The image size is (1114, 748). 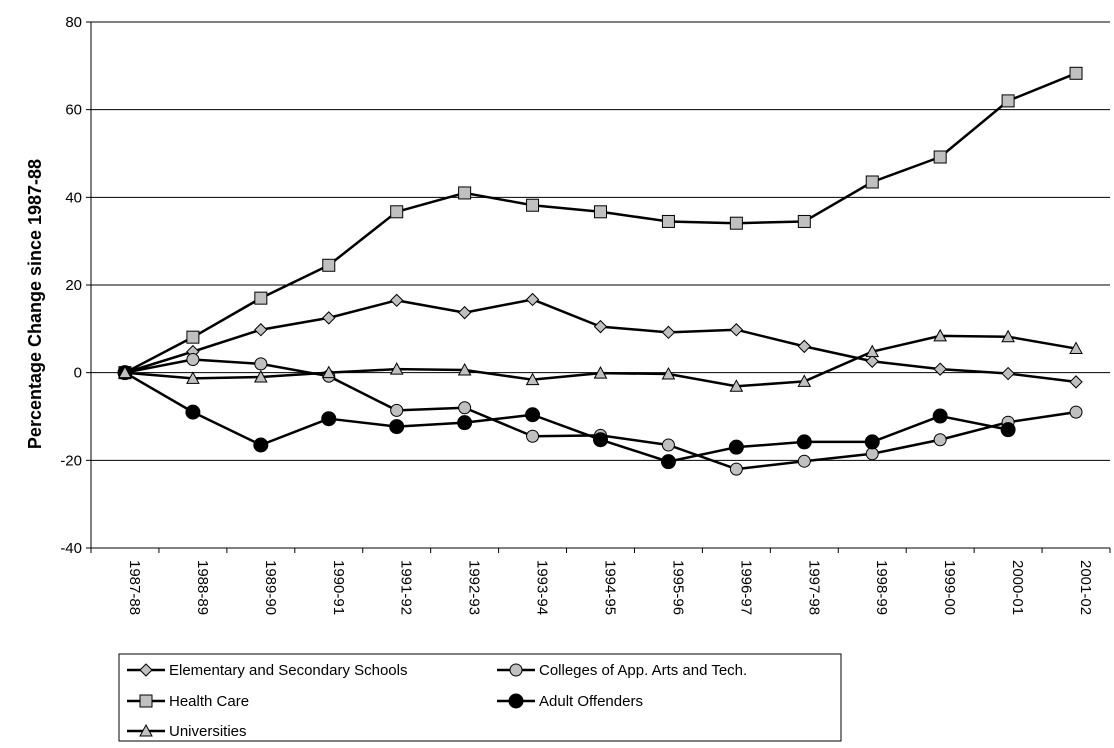 I want to click on x-tick-label: 1995-96, so click(x=677, y=587).